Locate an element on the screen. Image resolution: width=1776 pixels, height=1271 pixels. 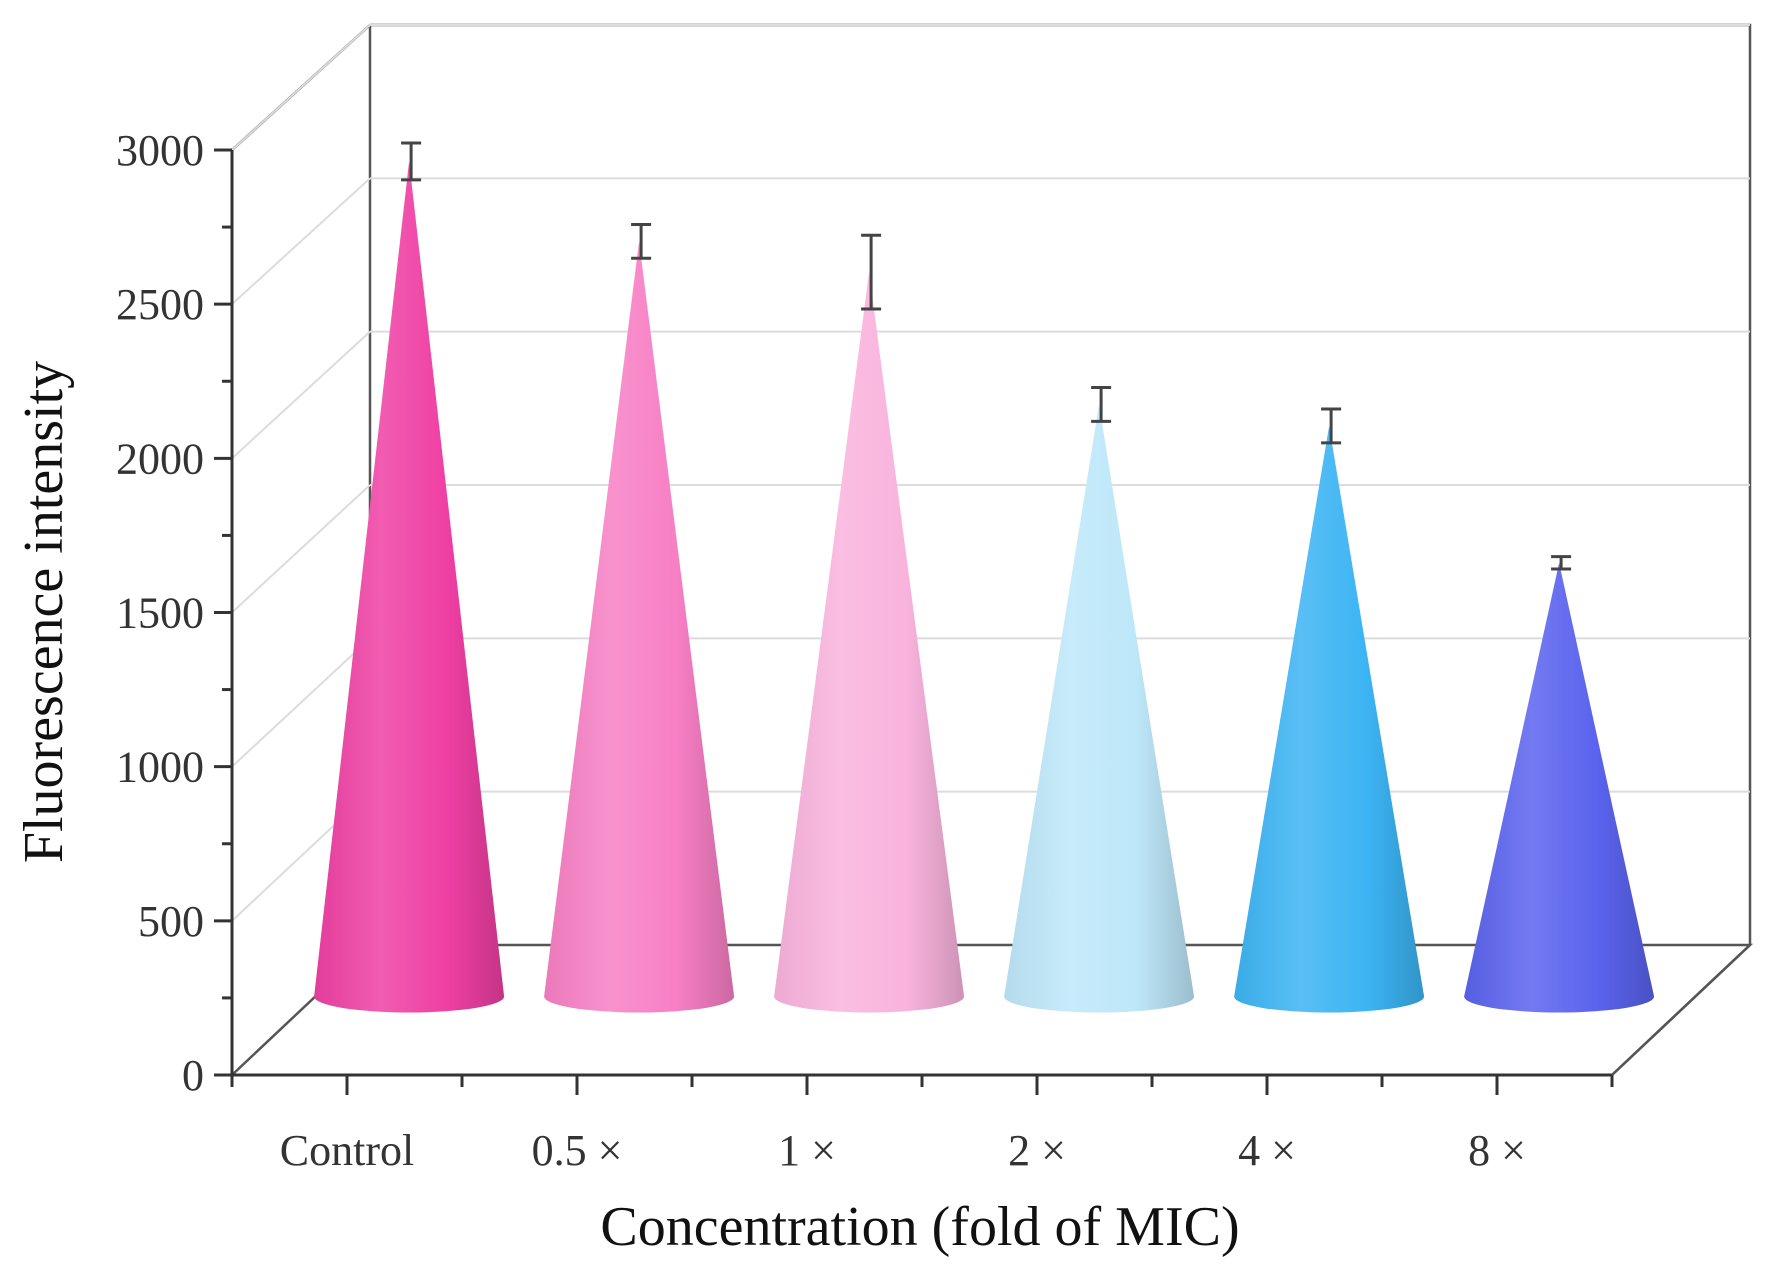
y-axis-title: Fluorescence intensity is located at coordinates (44, 612).